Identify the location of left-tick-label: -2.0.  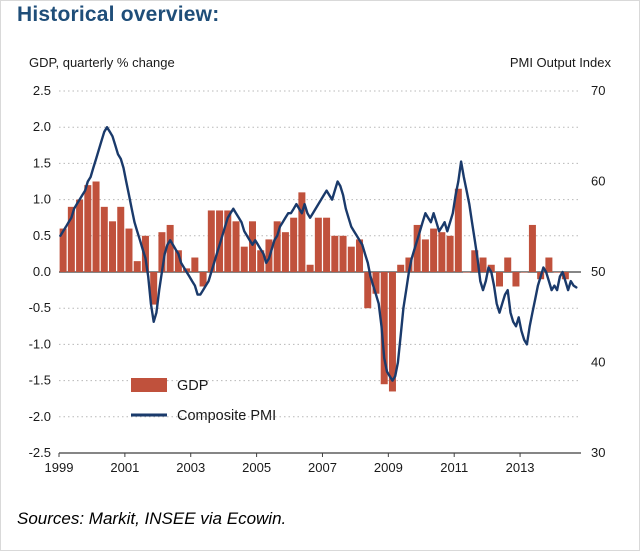
(40, 416).